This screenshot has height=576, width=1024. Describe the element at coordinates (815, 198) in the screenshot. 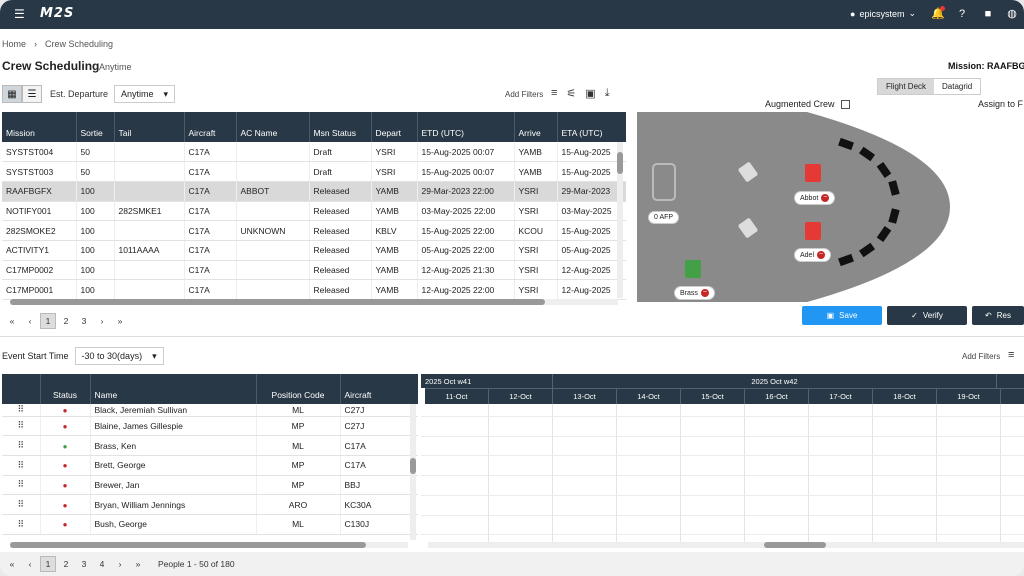

I see `seat-abbot: Abbot −` at that location.